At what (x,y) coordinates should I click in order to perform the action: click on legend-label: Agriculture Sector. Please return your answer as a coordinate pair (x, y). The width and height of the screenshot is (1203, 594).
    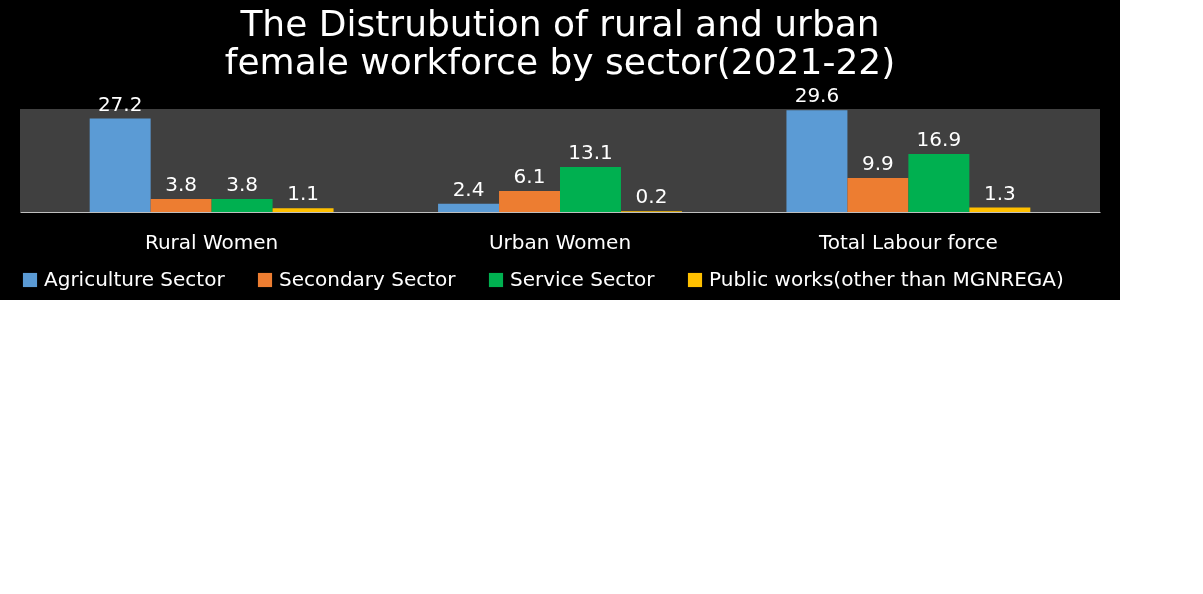
    Looking at the image, I should click on (135, 279).